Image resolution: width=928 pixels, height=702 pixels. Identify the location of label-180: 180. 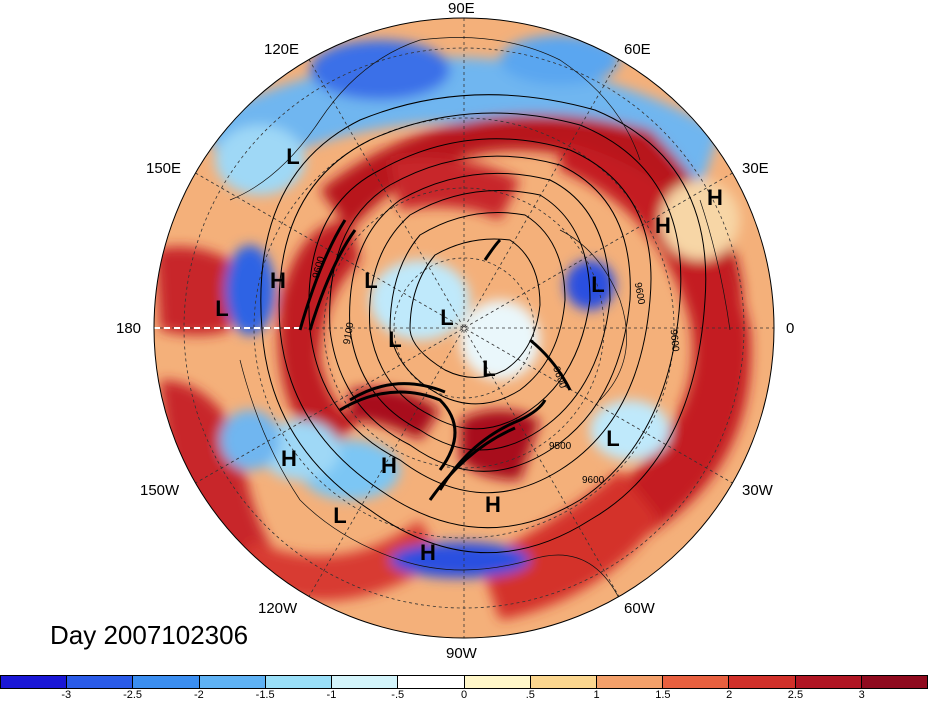
(129, 328).